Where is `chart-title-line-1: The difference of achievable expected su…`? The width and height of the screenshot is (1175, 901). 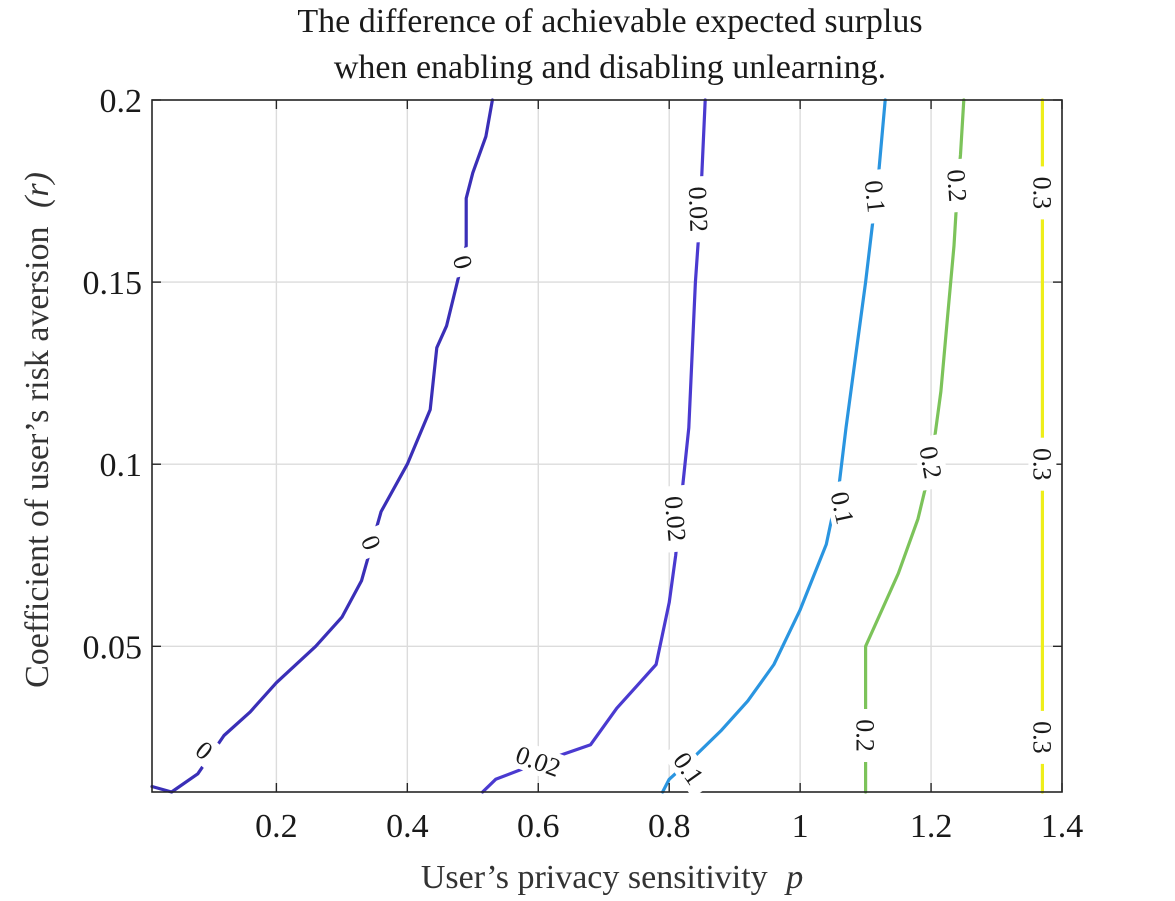 chart-title-line-1: The difference of achievable expected su… is located at coordinates (609, 21).